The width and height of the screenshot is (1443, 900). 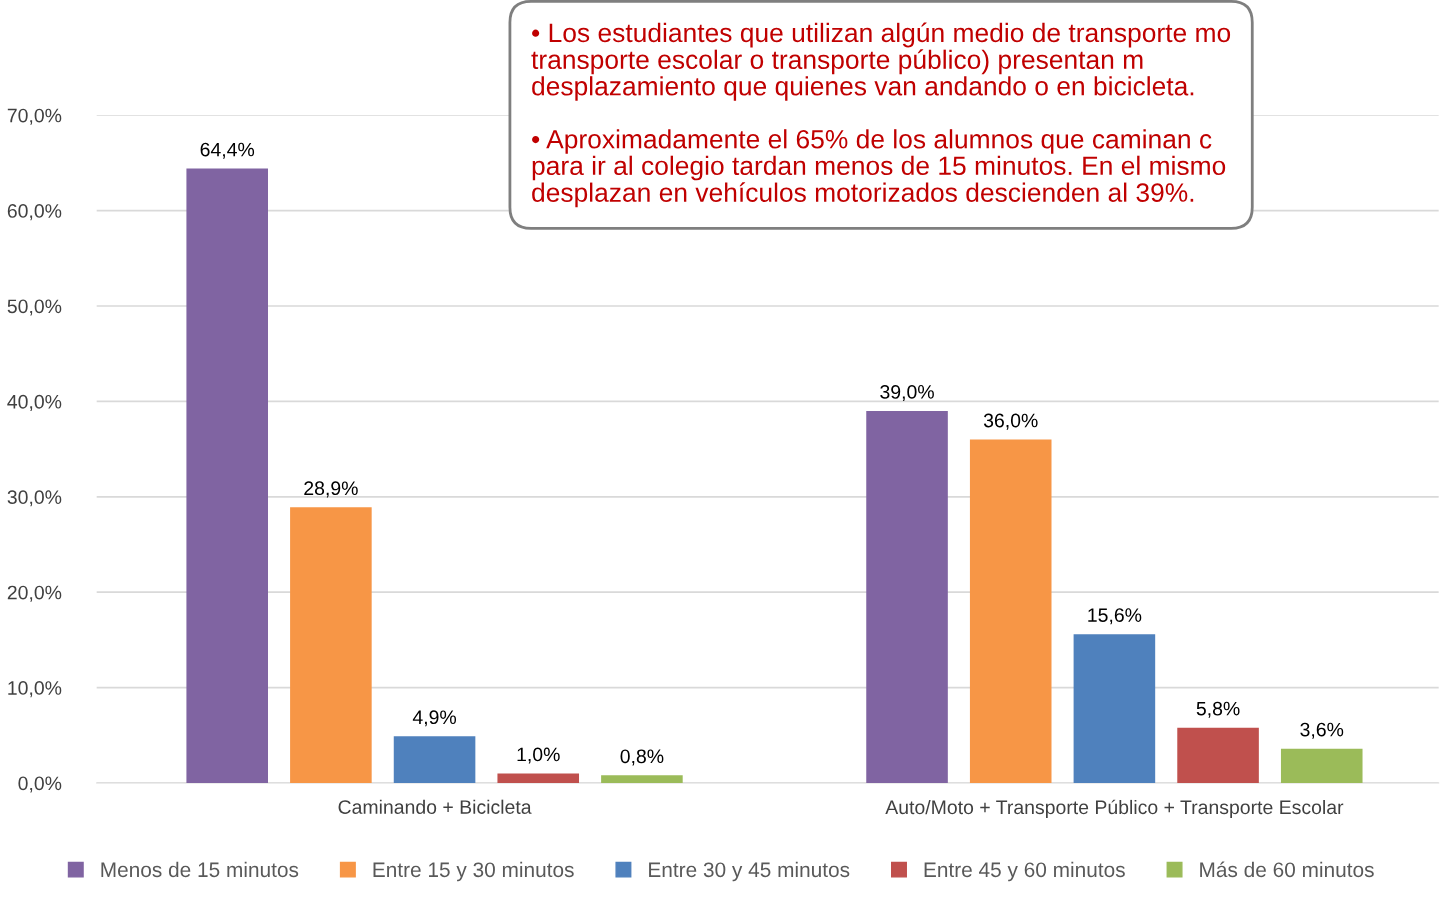 What do you see at coordinates (907, 393) in the screenshot?
I see `data-label: 39,0%` at bounding box center [907, 393].